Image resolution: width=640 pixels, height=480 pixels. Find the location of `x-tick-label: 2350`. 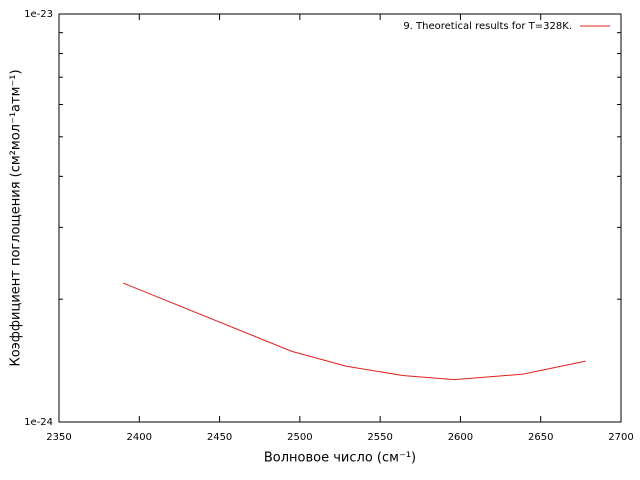

x-tick-label: 2350 is located at coordinates (58, 437).